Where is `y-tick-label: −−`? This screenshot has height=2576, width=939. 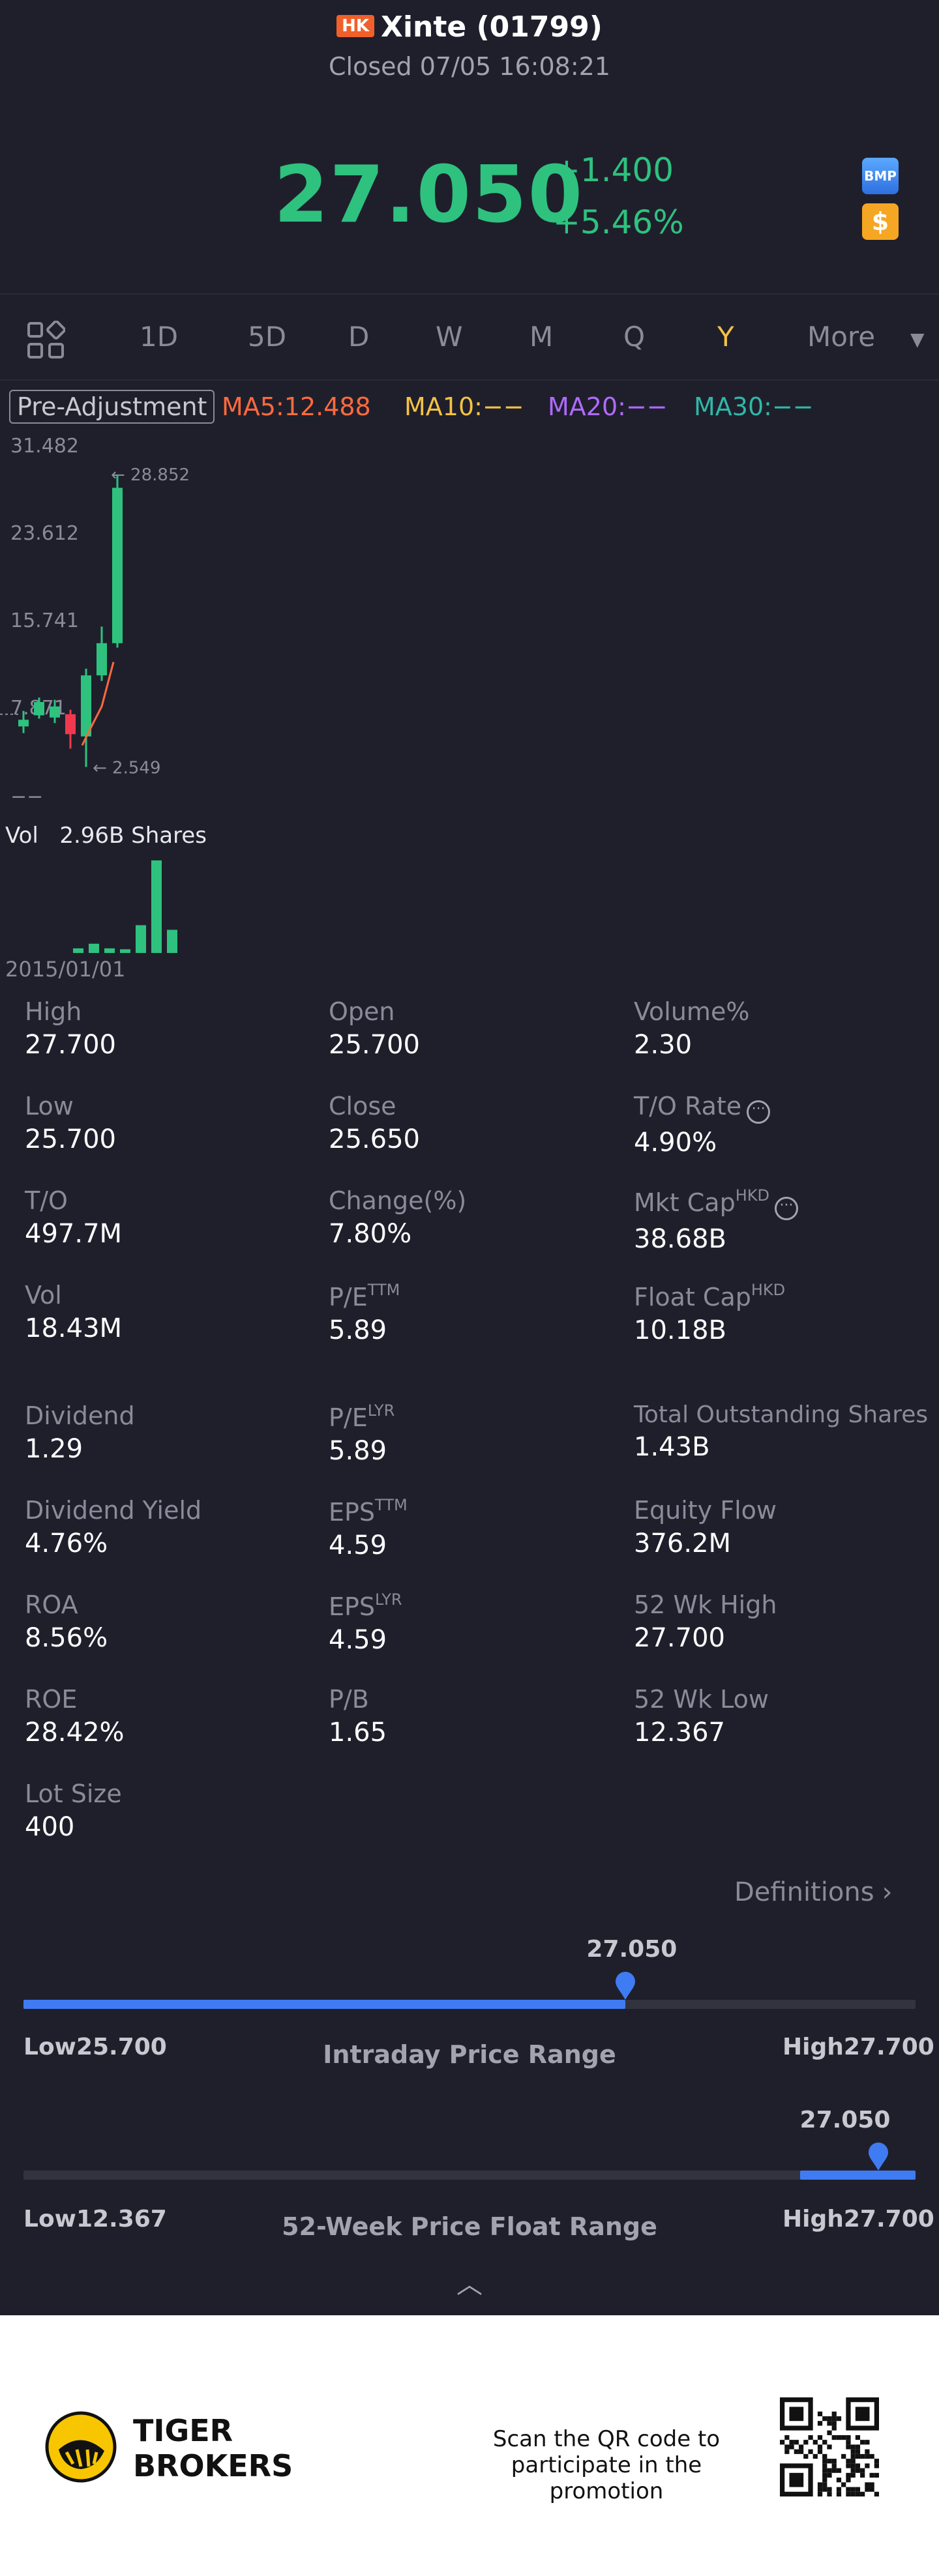
y-tick-label: −− is located at coordinates (26, 796).